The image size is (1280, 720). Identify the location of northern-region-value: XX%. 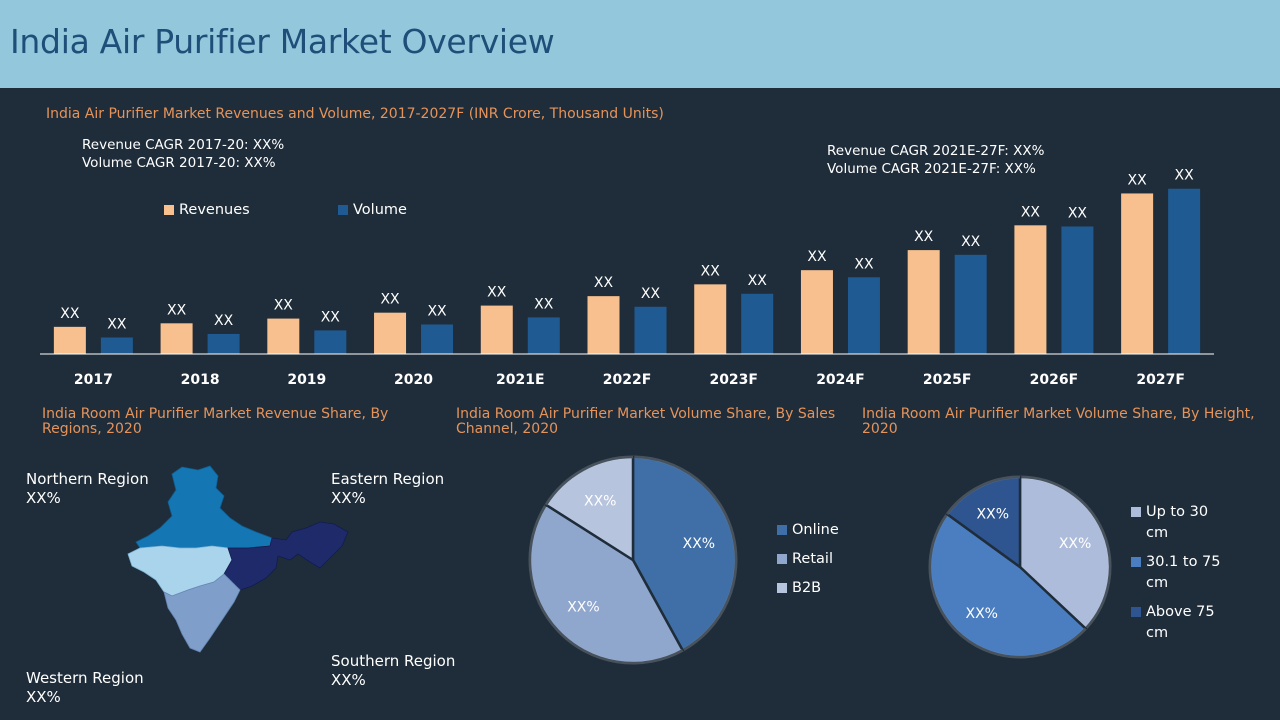
(43, 498).